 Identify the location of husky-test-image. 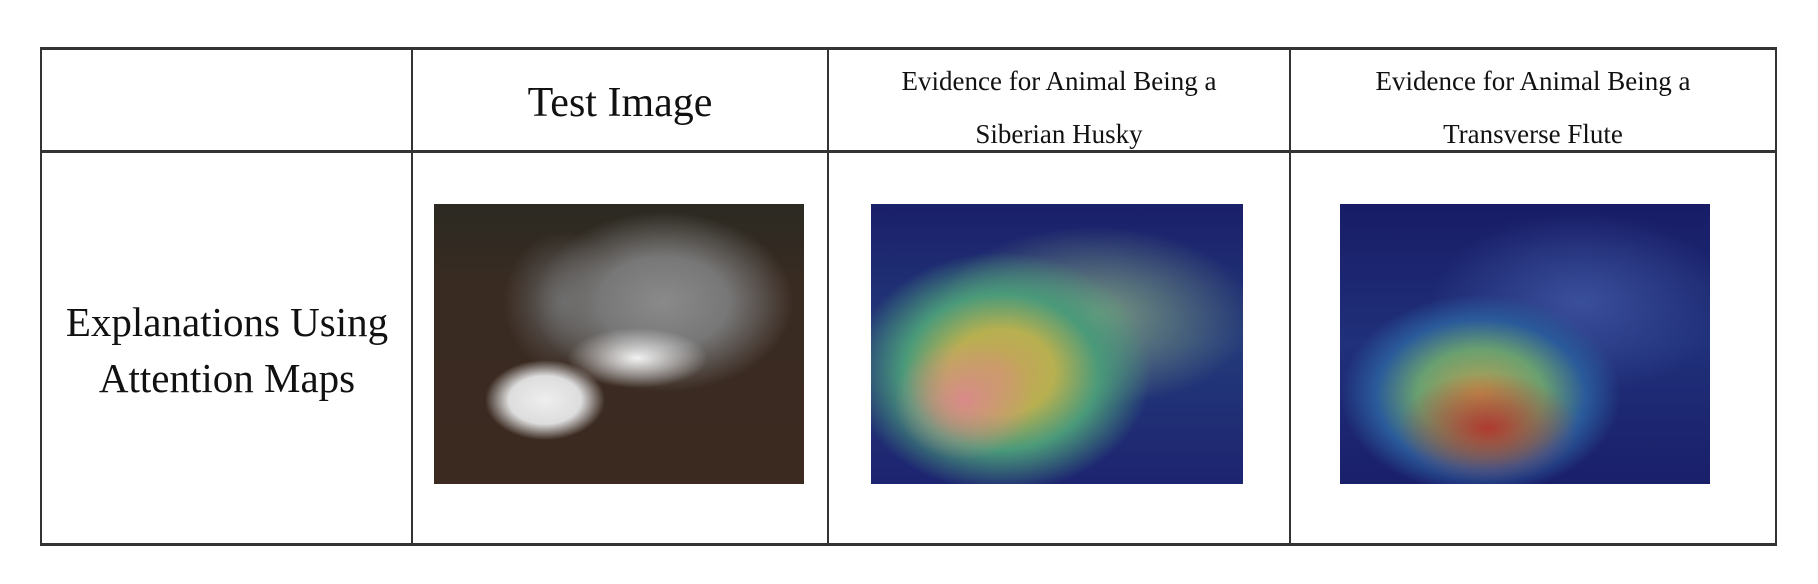
(619, 344).